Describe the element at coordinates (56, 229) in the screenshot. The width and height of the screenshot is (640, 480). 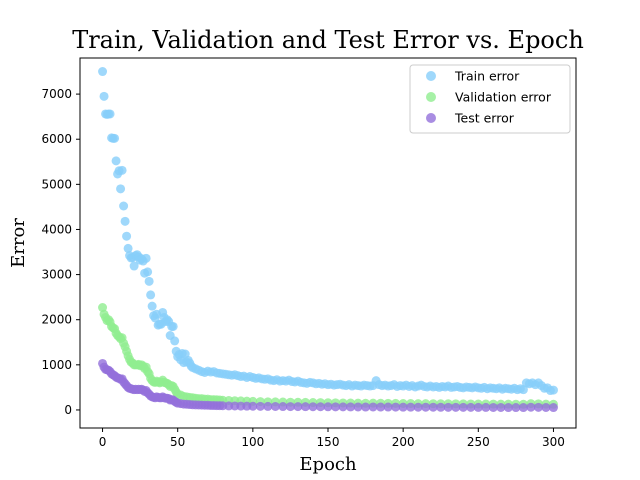
I see `y-tick-label: 4000` at that location.